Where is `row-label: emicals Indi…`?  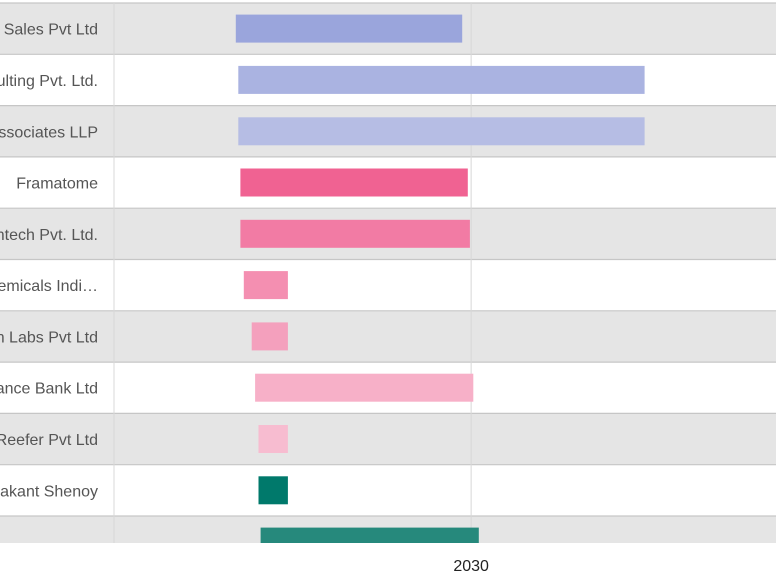
row-label: emicals Indi… is located at coordinates (49, 286).